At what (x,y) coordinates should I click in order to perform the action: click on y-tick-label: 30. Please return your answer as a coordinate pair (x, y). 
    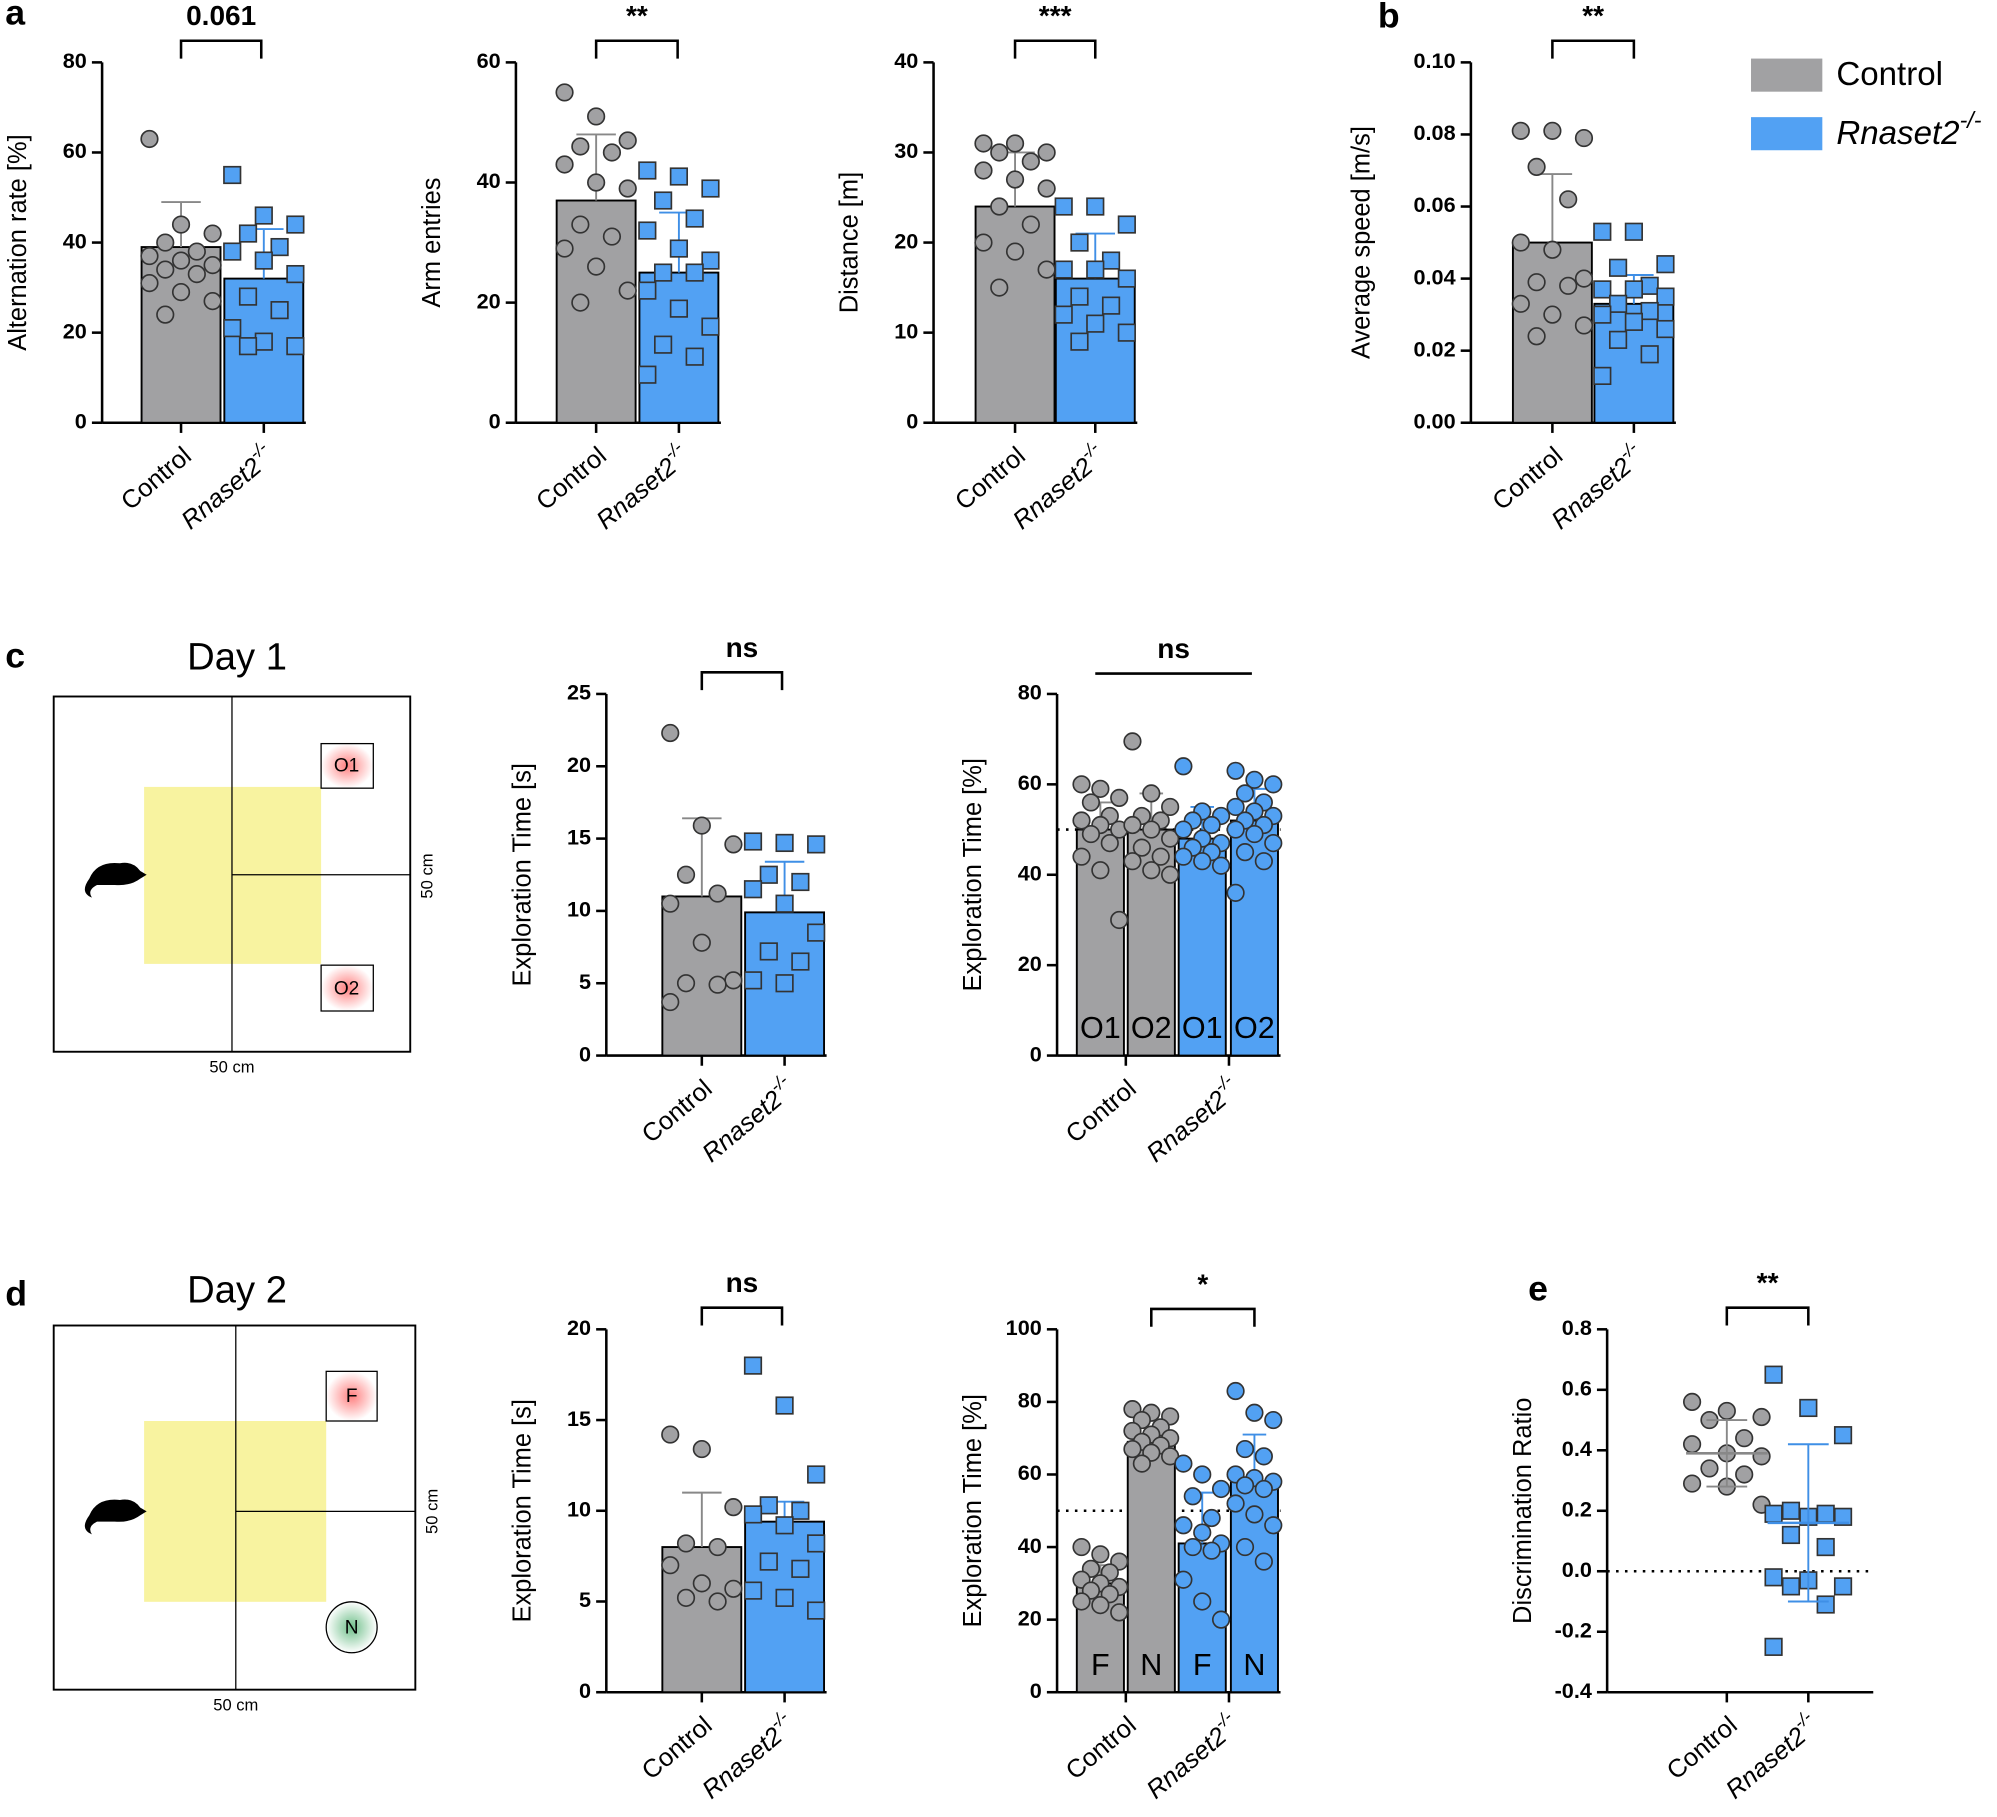
    Looking at the image, I should click on (906, 150).